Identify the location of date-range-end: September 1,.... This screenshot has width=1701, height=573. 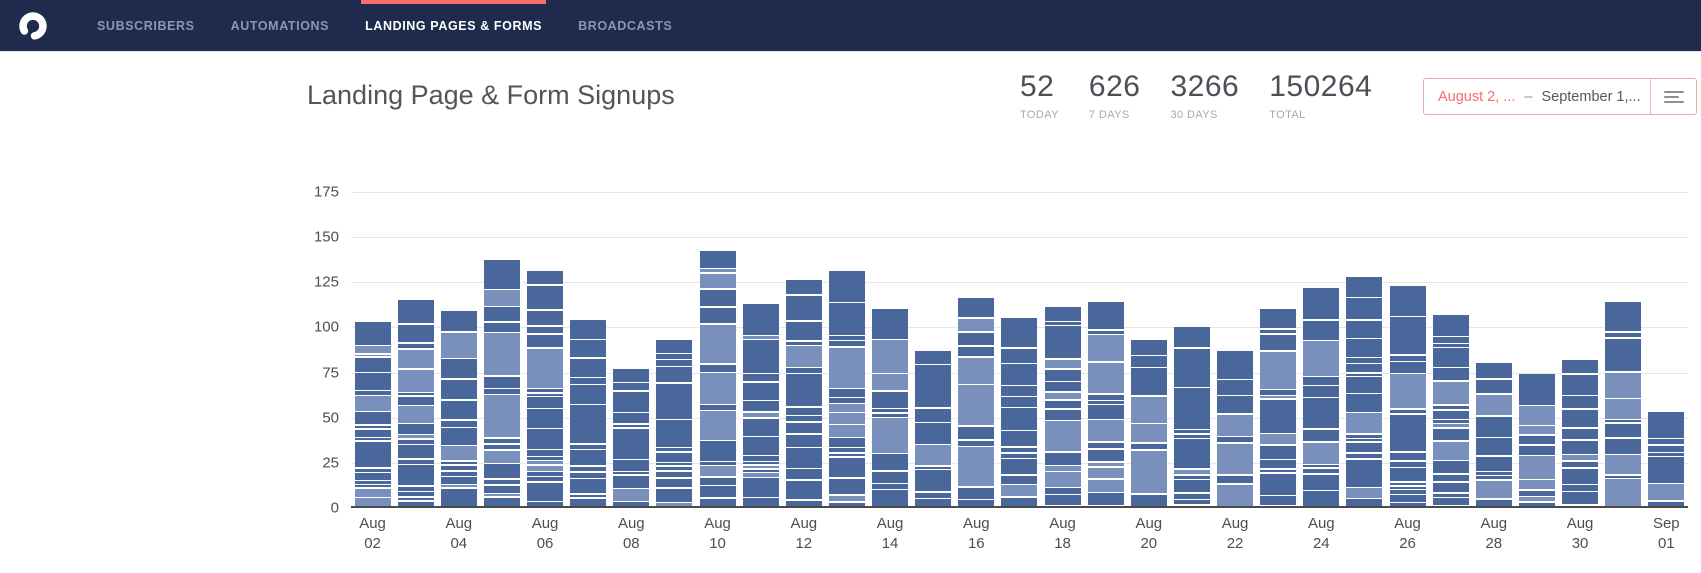
(1591, 96).